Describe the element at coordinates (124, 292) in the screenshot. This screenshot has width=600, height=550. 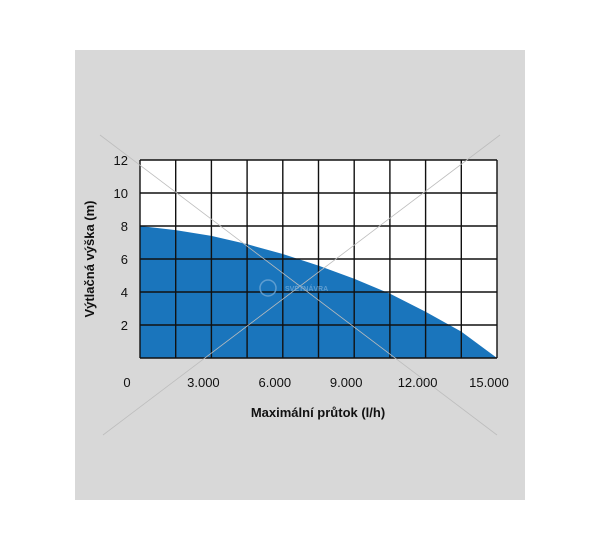
I see `y-tick-label: 4` at that location.